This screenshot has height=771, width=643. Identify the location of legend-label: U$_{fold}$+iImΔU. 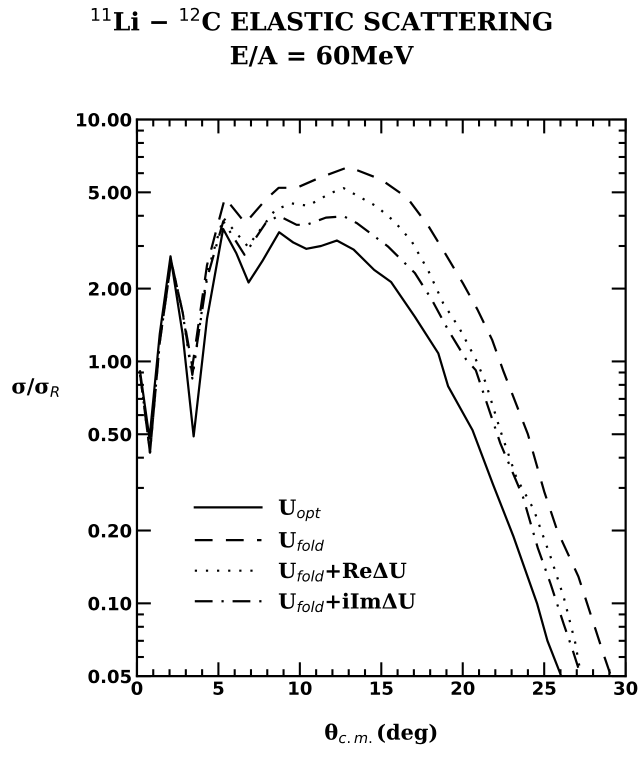
(347, 602).